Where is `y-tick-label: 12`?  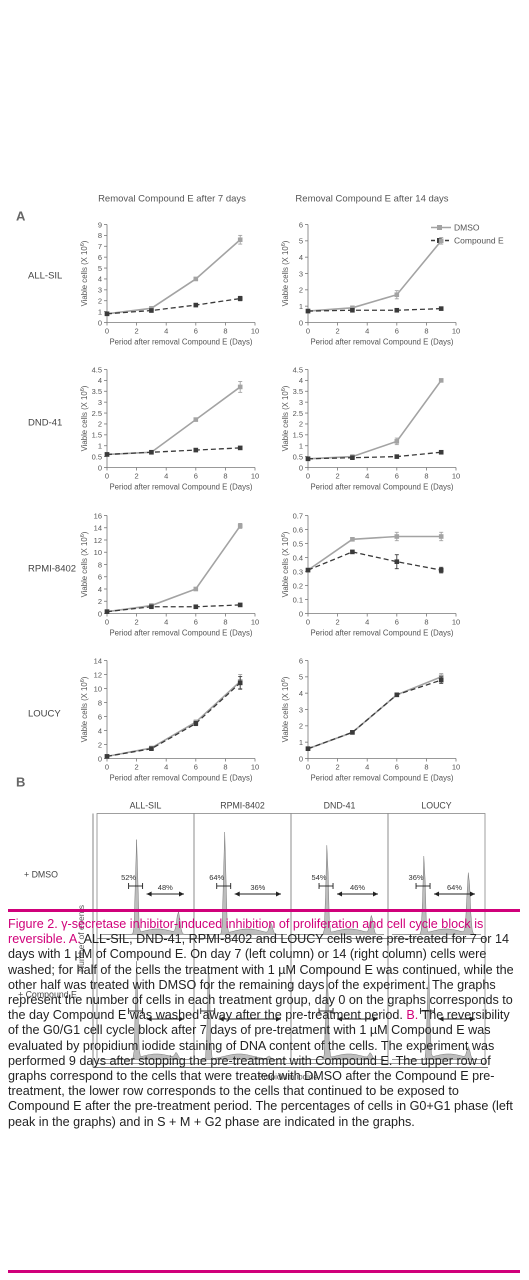 y-tick-label: 12 is located at coordinates (98, 674).